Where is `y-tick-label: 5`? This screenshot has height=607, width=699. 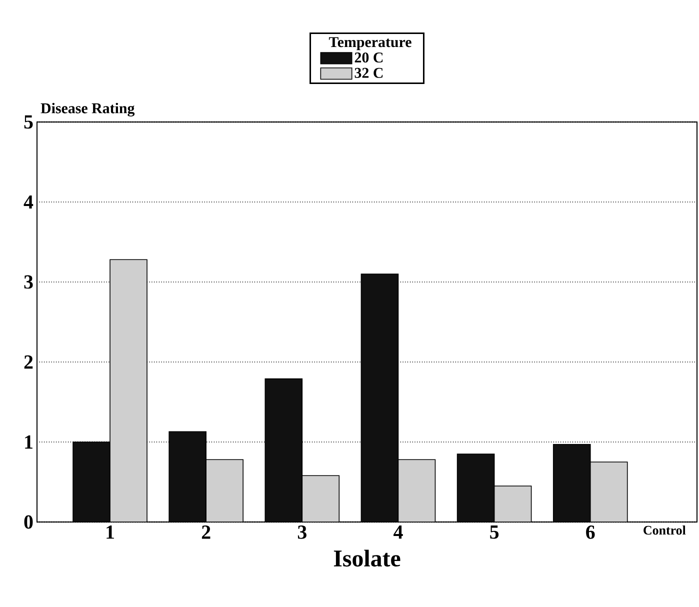 y-tick-label: 5 is located at coordinates (28, 122).